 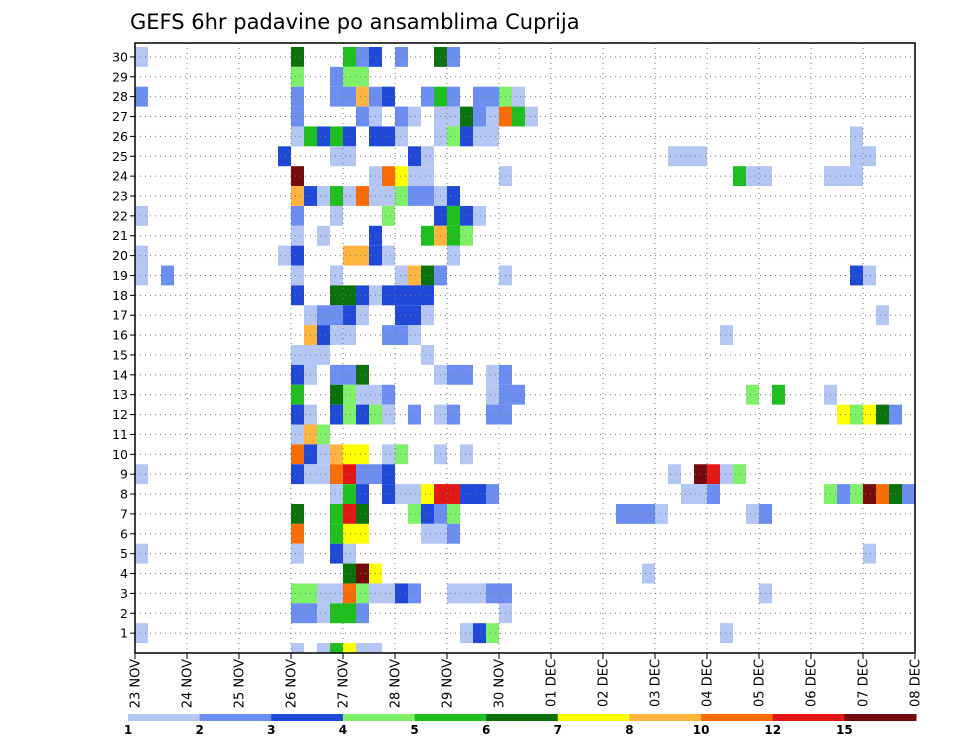 What do you see at coordinates (124, 513) in the screenshot?
I see `y-tick-label: 7` at bounding box center [124, 513].